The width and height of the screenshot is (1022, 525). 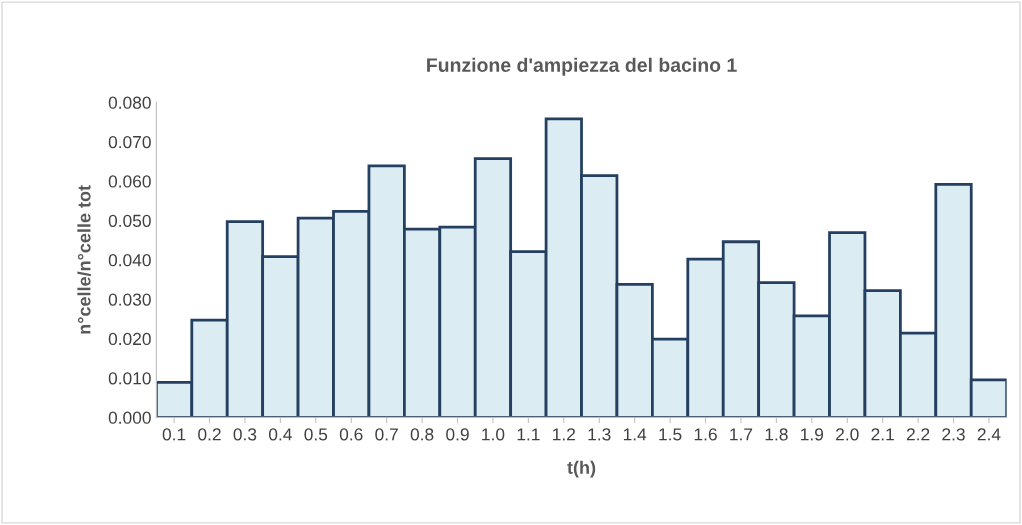 What do you see at coordinates (129, 417) in the screenshot?
I see `y-tick-label: 0.000` at bounding box center [129, 417].